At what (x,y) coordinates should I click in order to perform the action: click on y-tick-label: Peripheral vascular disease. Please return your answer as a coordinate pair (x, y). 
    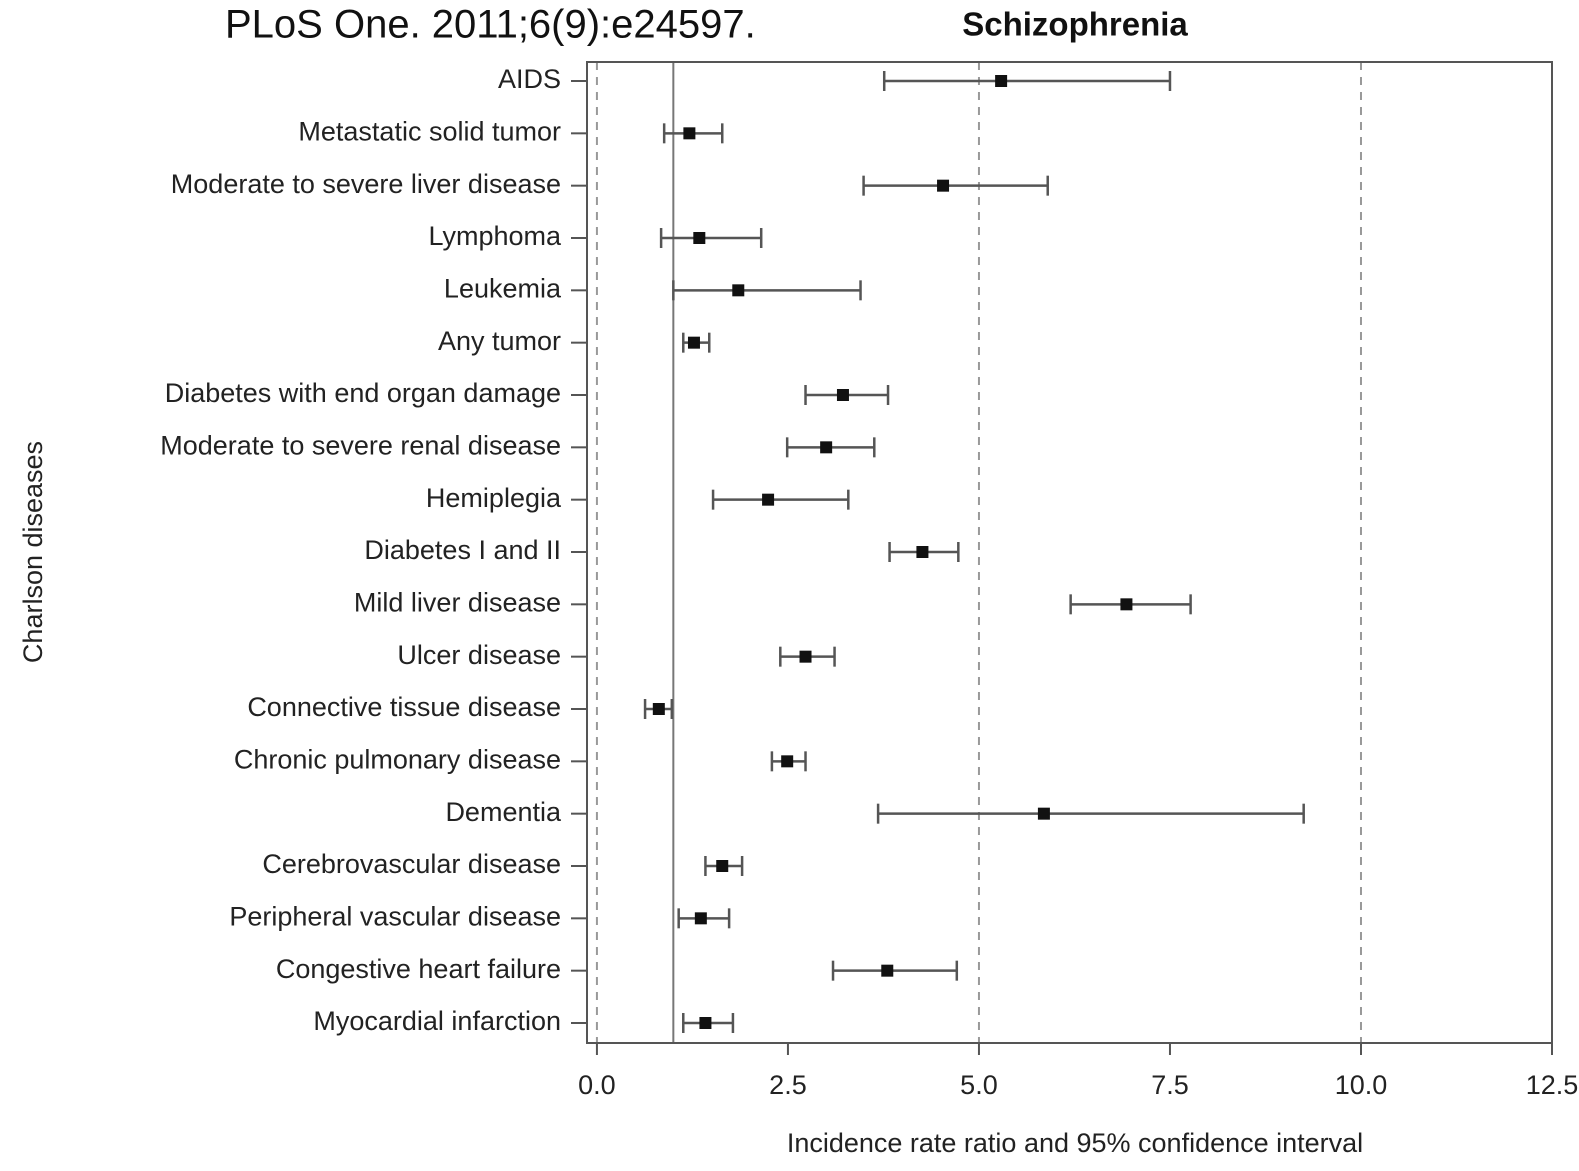
    Looking at the image, I should click on (395, 916).